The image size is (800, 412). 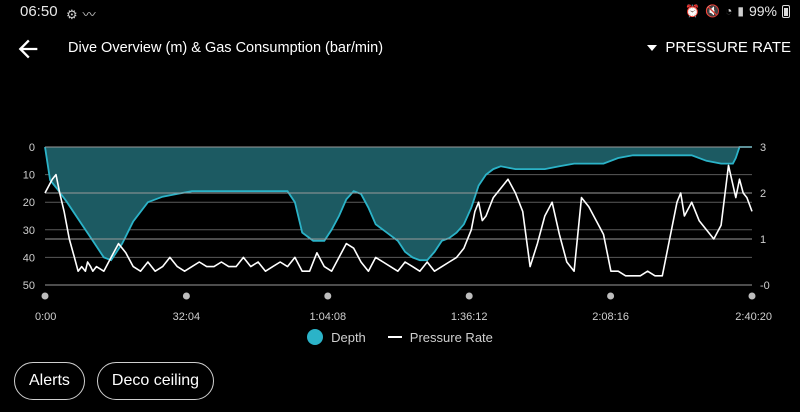 What do you see at coordinates (400, 13) in the screenshot?
I see `status-bar: 06:50 ⚙〰 ⏰ 🔇 ◔ ▮ 99%` at bounding box center [400, 13].